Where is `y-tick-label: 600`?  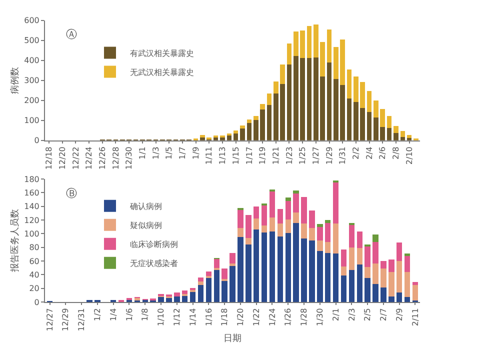
y-tick-label: 600 is located at coordinates (32, 21).